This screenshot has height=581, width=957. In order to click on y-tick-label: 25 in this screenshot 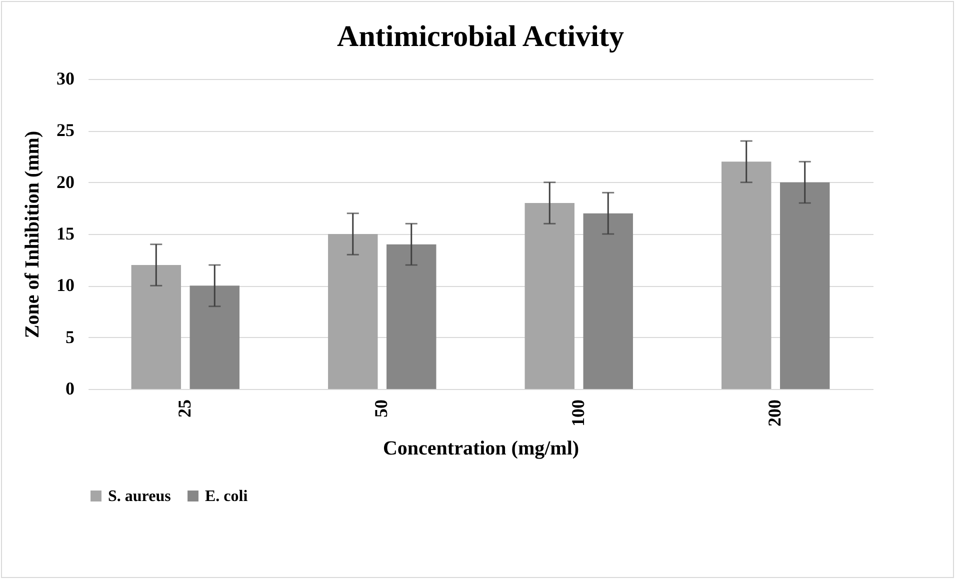, I will do `click(65, 130)`.